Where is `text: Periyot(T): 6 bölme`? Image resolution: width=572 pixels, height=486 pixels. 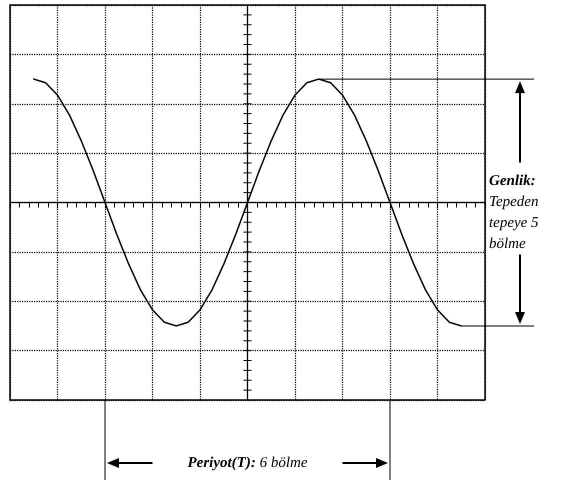
text: Periyot(T): 6 bölme is located at coordinates (248, 463).